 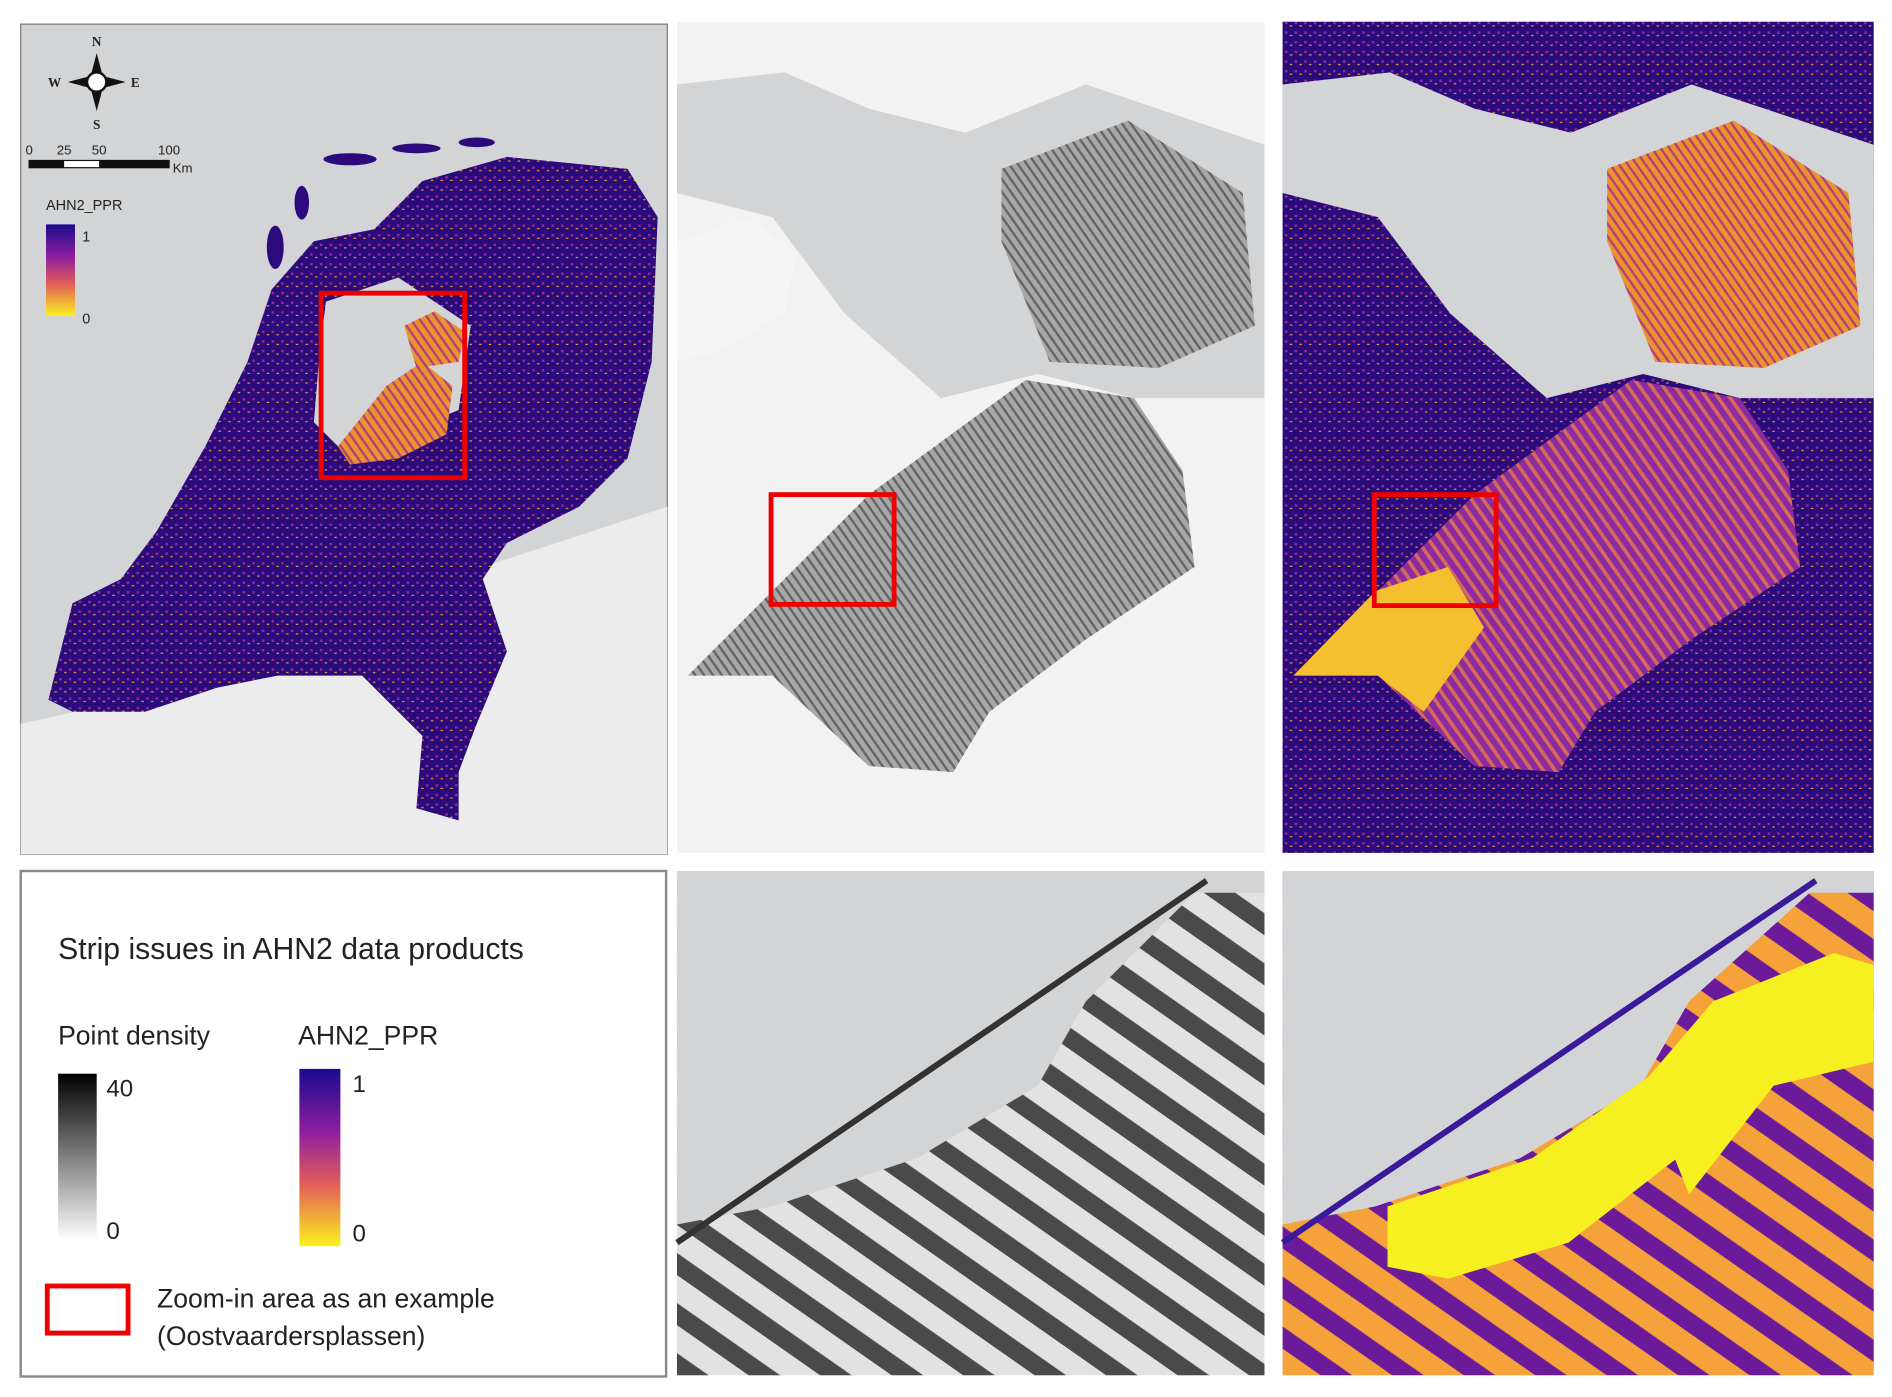 What do you see at coordinates (344, 680) in the screenshot?
I see `land-neighbour` at bounding box center [344, 680].